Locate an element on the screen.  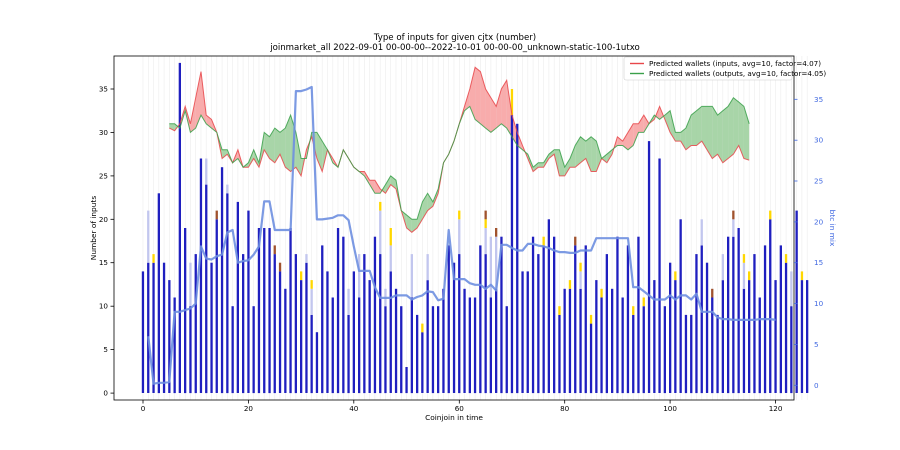
x-tick-label: 20 is located at coordinates (249, 408).